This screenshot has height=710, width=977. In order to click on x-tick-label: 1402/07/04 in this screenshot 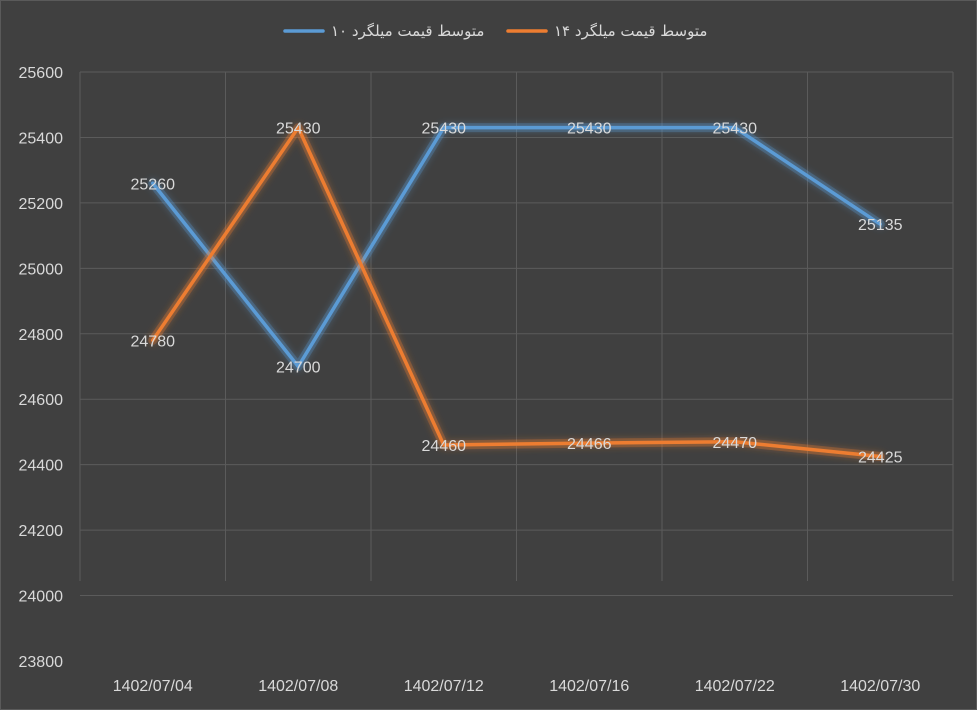, I will do `click(153, 686)`.